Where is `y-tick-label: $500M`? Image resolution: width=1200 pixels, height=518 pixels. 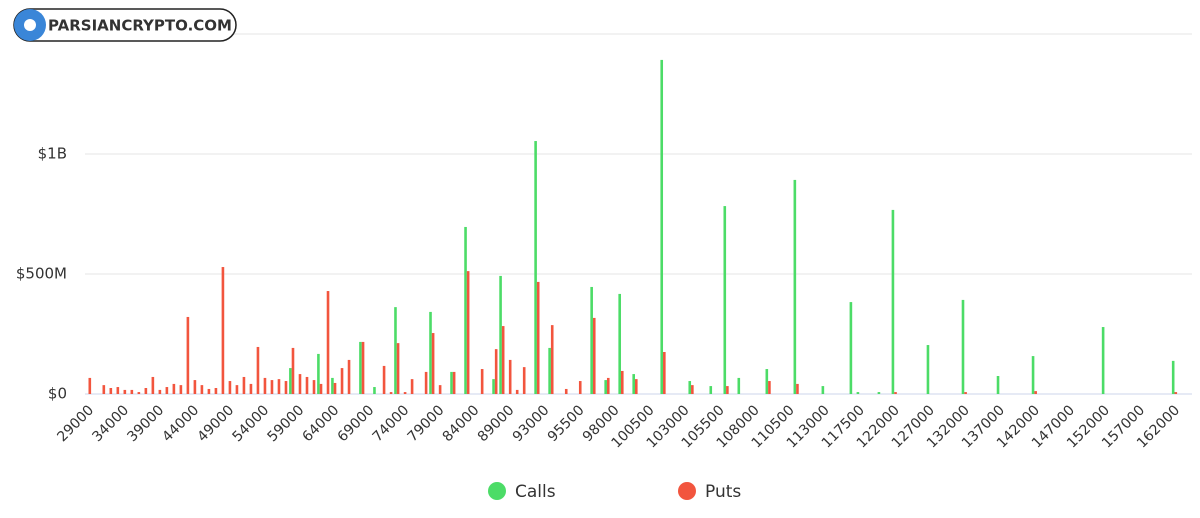 y-tick-label: $500M is located at coordinates (41, 274).